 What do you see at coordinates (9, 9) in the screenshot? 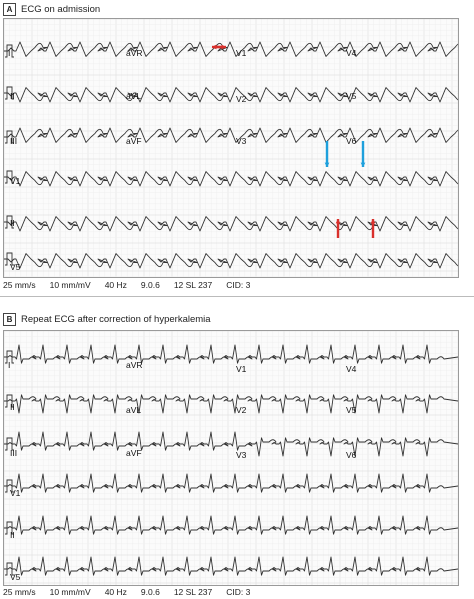
I see `panel-a-letter: A` at bounding box center [9, 9].